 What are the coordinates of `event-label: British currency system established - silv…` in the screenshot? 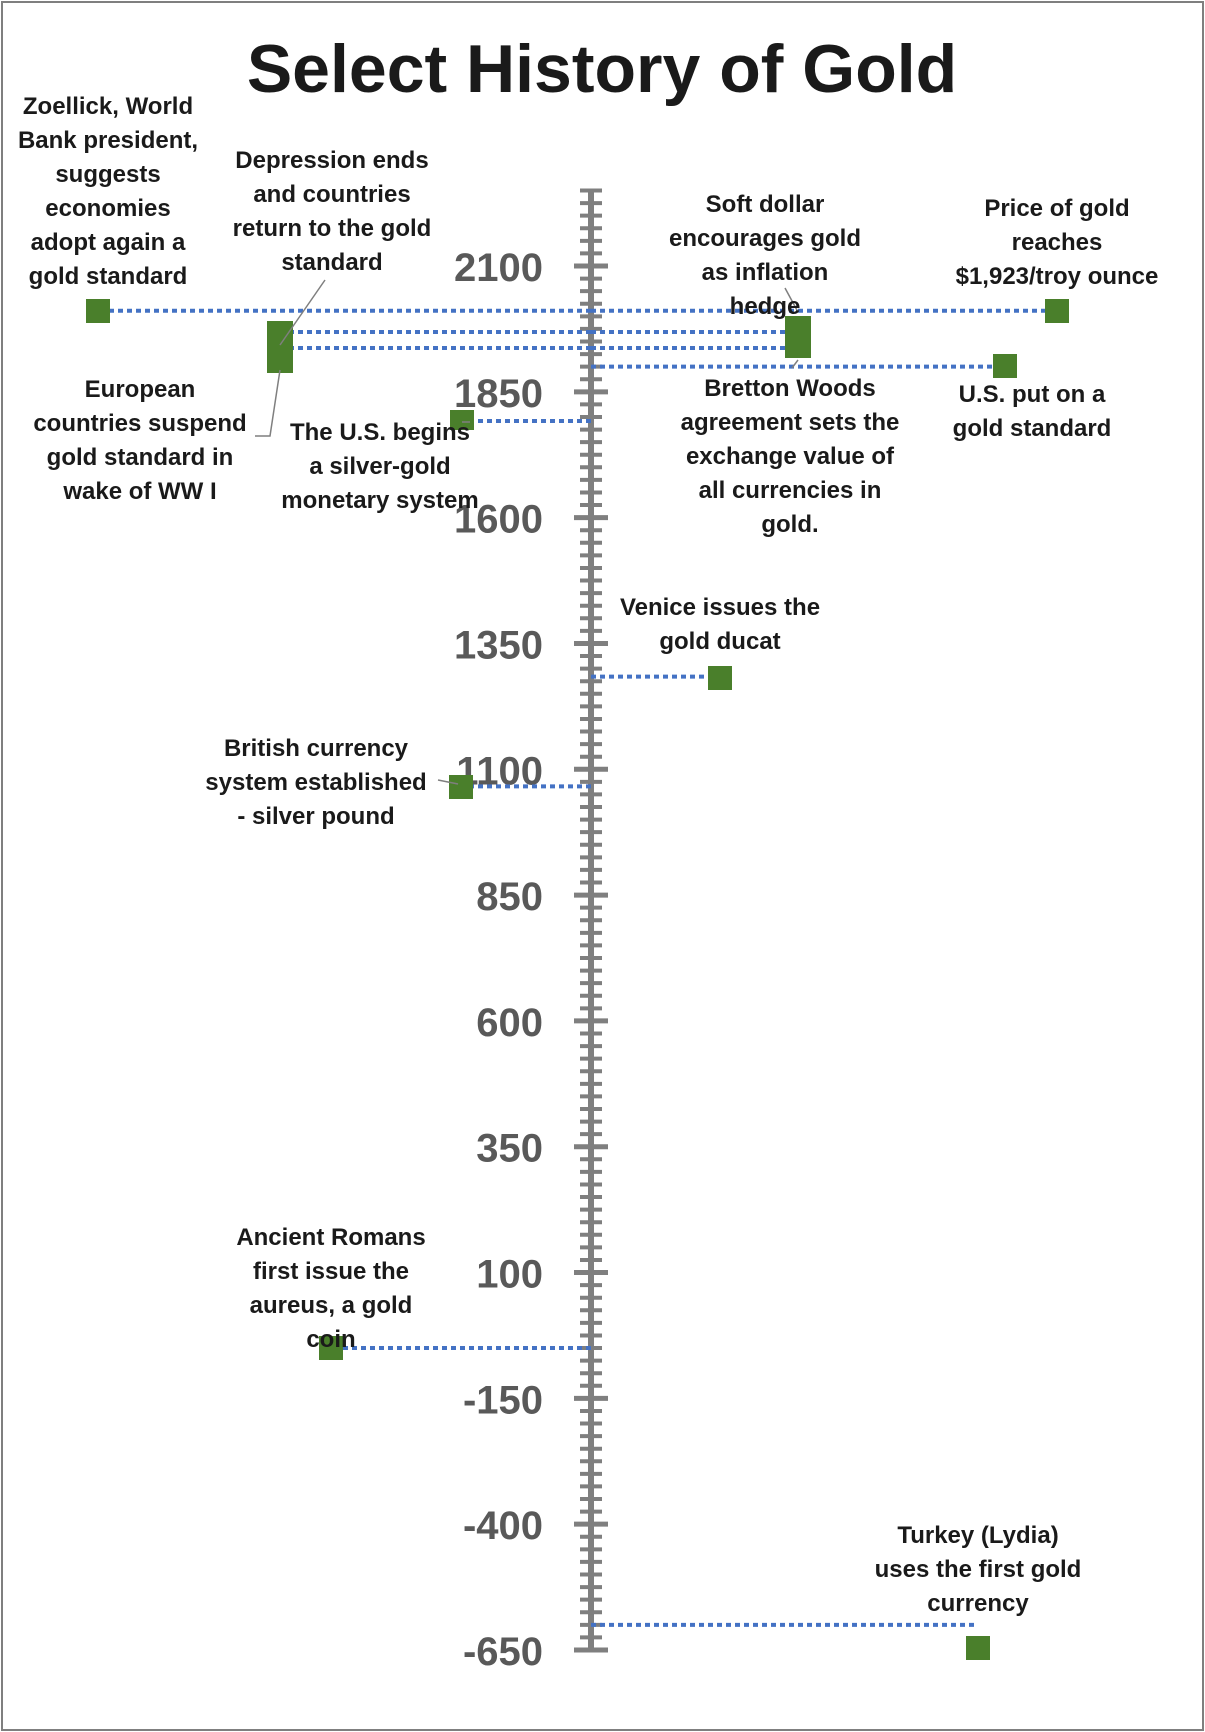 It's located at (315, 782).